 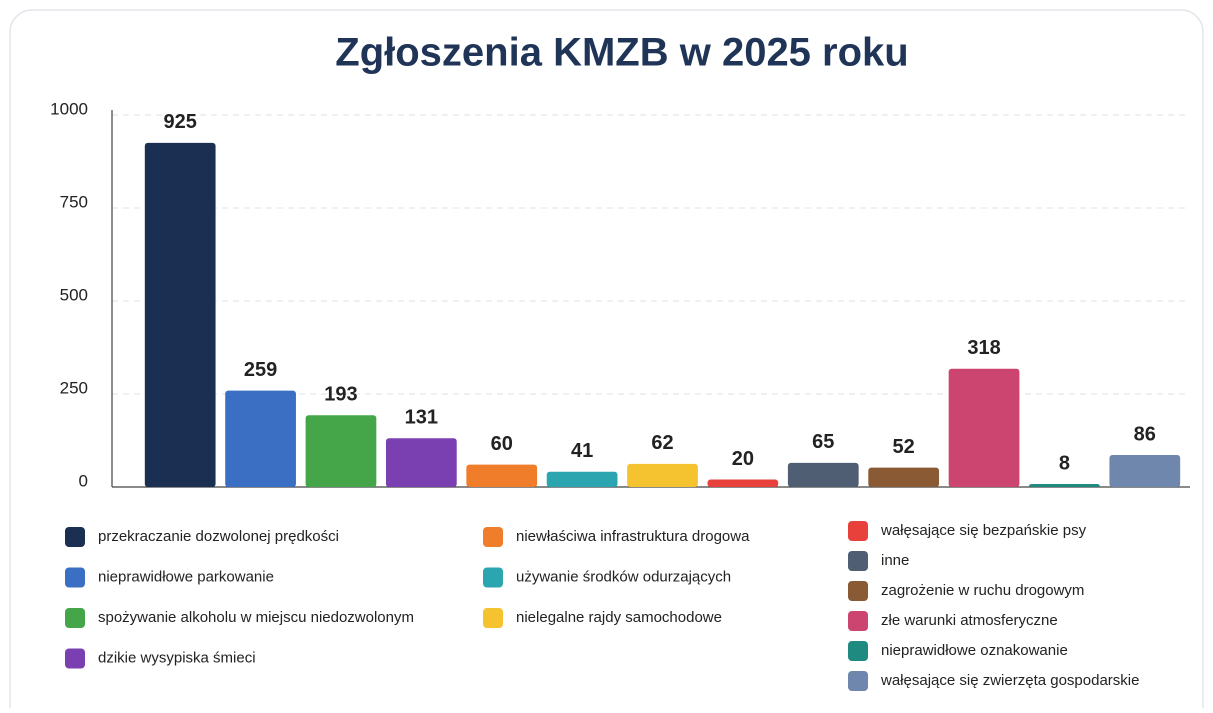 What do you see at coordinates (974, 650) in the screenshot?
I see `legend-label: nieprawidłowe oznakowanie` at bounding box center [974, 650].